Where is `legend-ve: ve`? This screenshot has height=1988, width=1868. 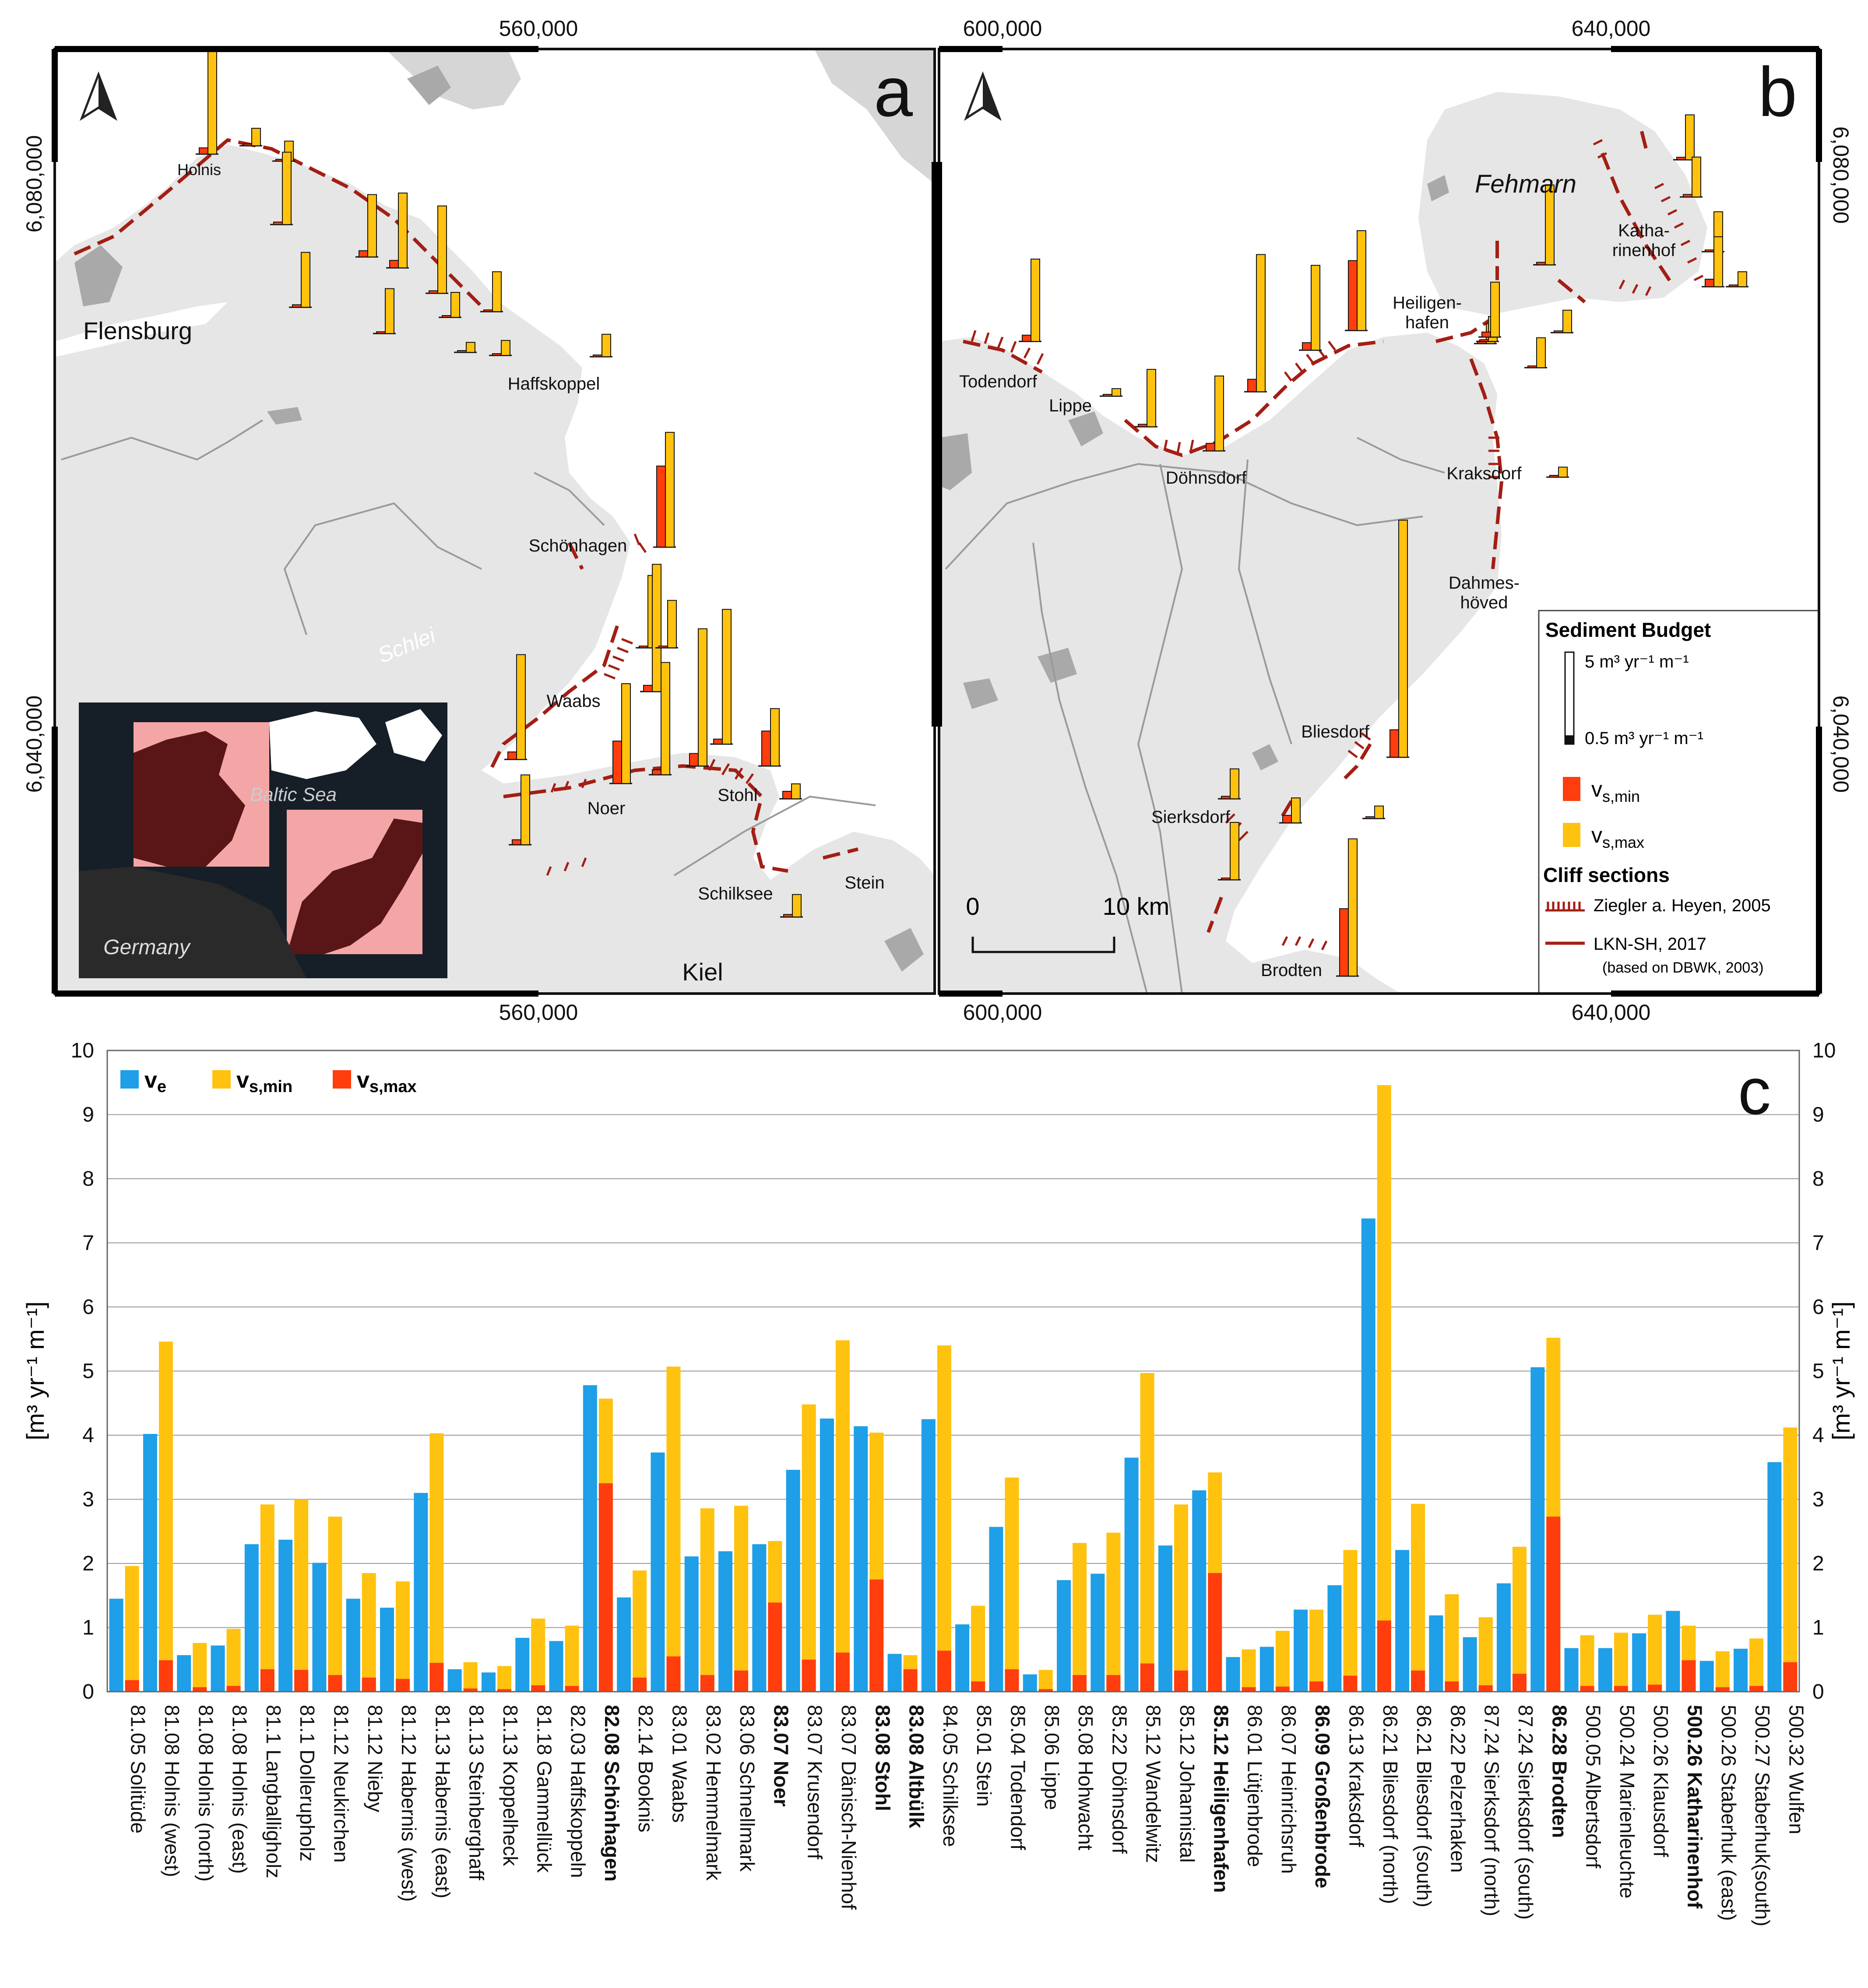
legend-ve: ve is located at coordinates (155, 1082).